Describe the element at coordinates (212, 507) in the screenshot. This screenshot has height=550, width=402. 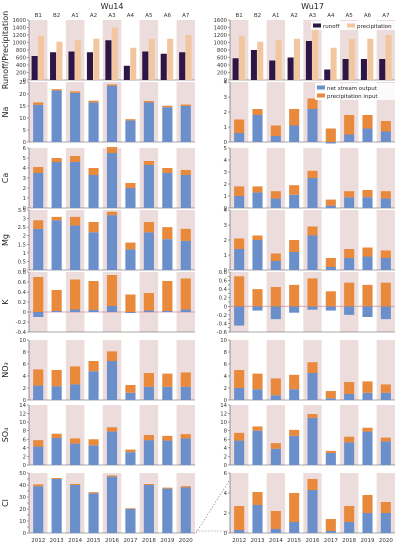
I see `scale-connector-line` at that location.